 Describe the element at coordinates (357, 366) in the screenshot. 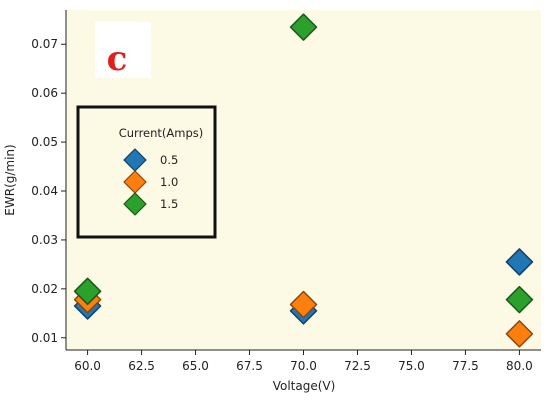

I see `x-tick-label: 72.5` at that location.